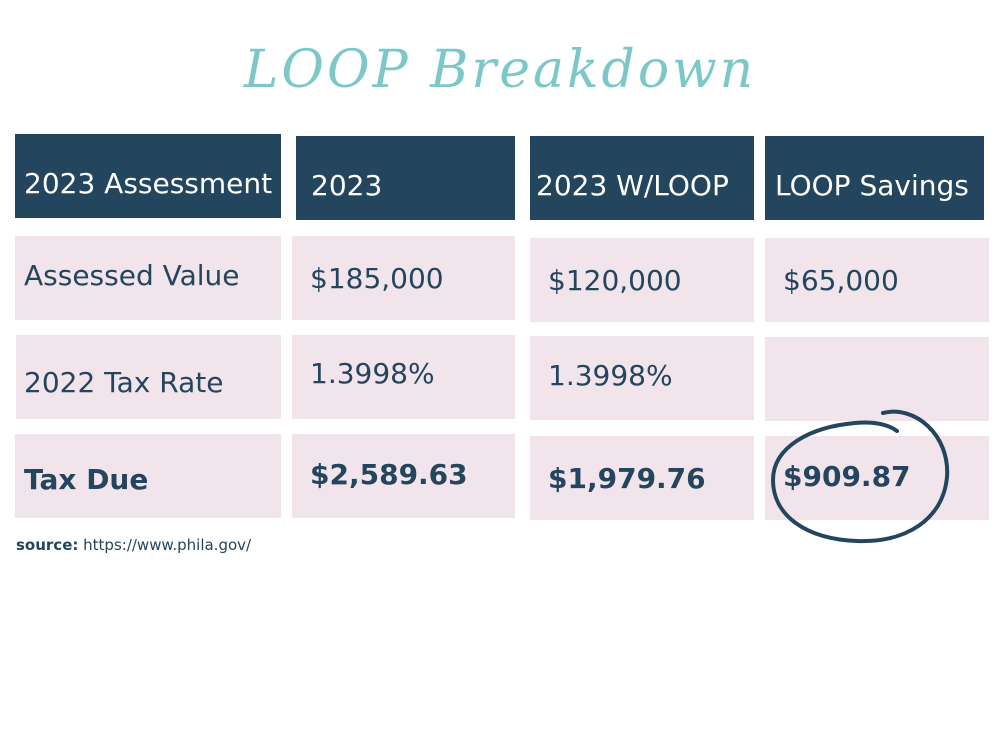  What do you see at coordinates (167, 545) in the screenshot?
I see `source-url: https://www.phila.gov/` at bounding box center [167, 545].